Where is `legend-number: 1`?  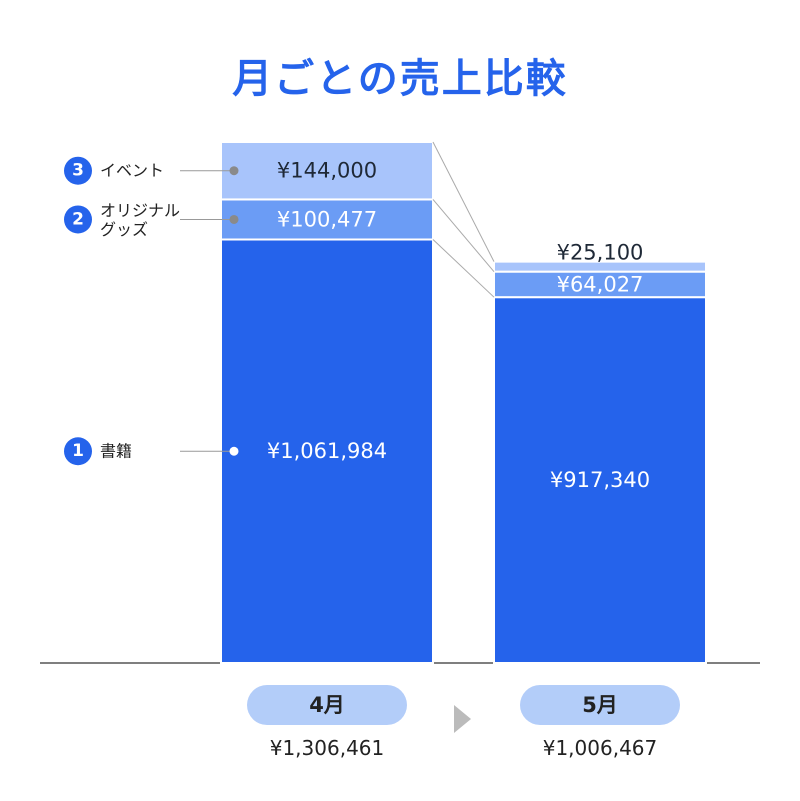 legend-number: 1 is located at coordinates (78, 451).